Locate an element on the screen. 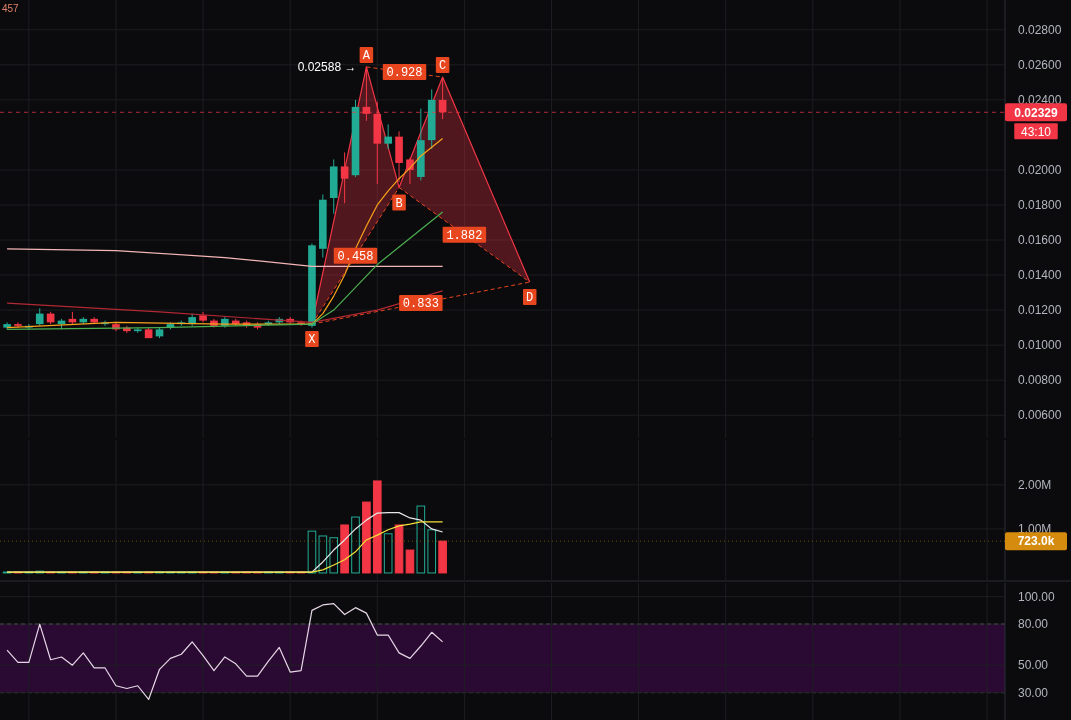  y-tick-label: 100.00 is located at coordinates (1037, 596).